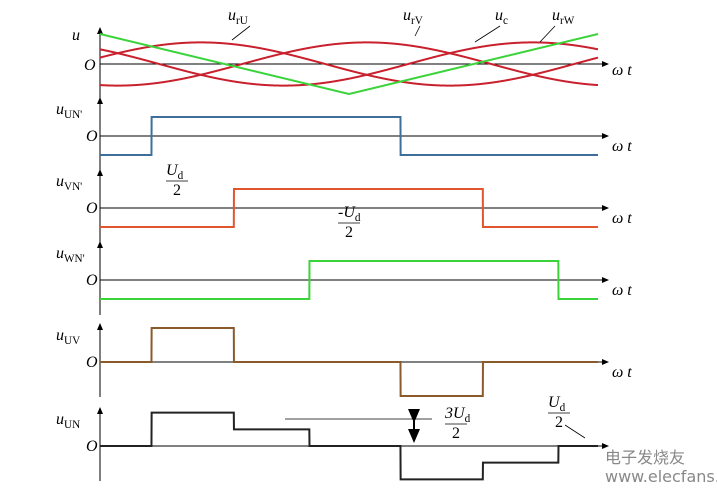 This screenshot has height=490, width=717. I want to click on y-axis-label: uUN', so click(69, 111).